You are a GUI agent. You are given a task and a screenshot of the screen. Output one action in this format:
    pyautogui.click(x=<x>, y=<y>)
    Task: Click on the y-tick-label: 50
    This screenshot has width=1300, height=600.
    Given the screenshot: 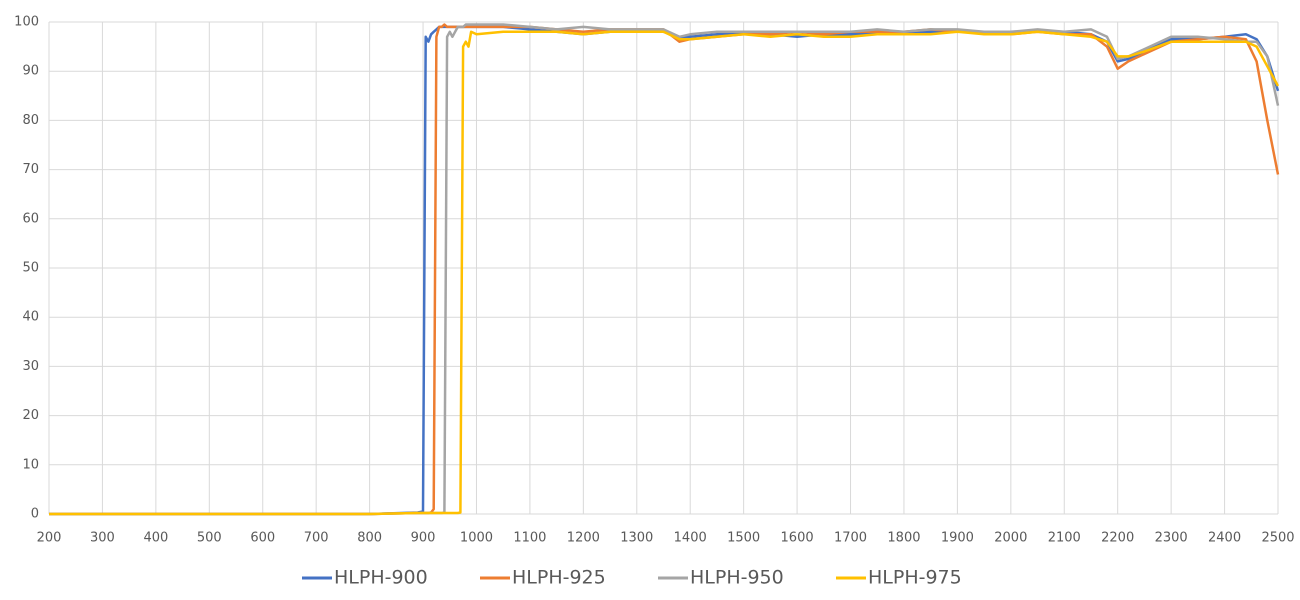 What is the action you would take?
    pyautogui.click(x=30, y=268)
    